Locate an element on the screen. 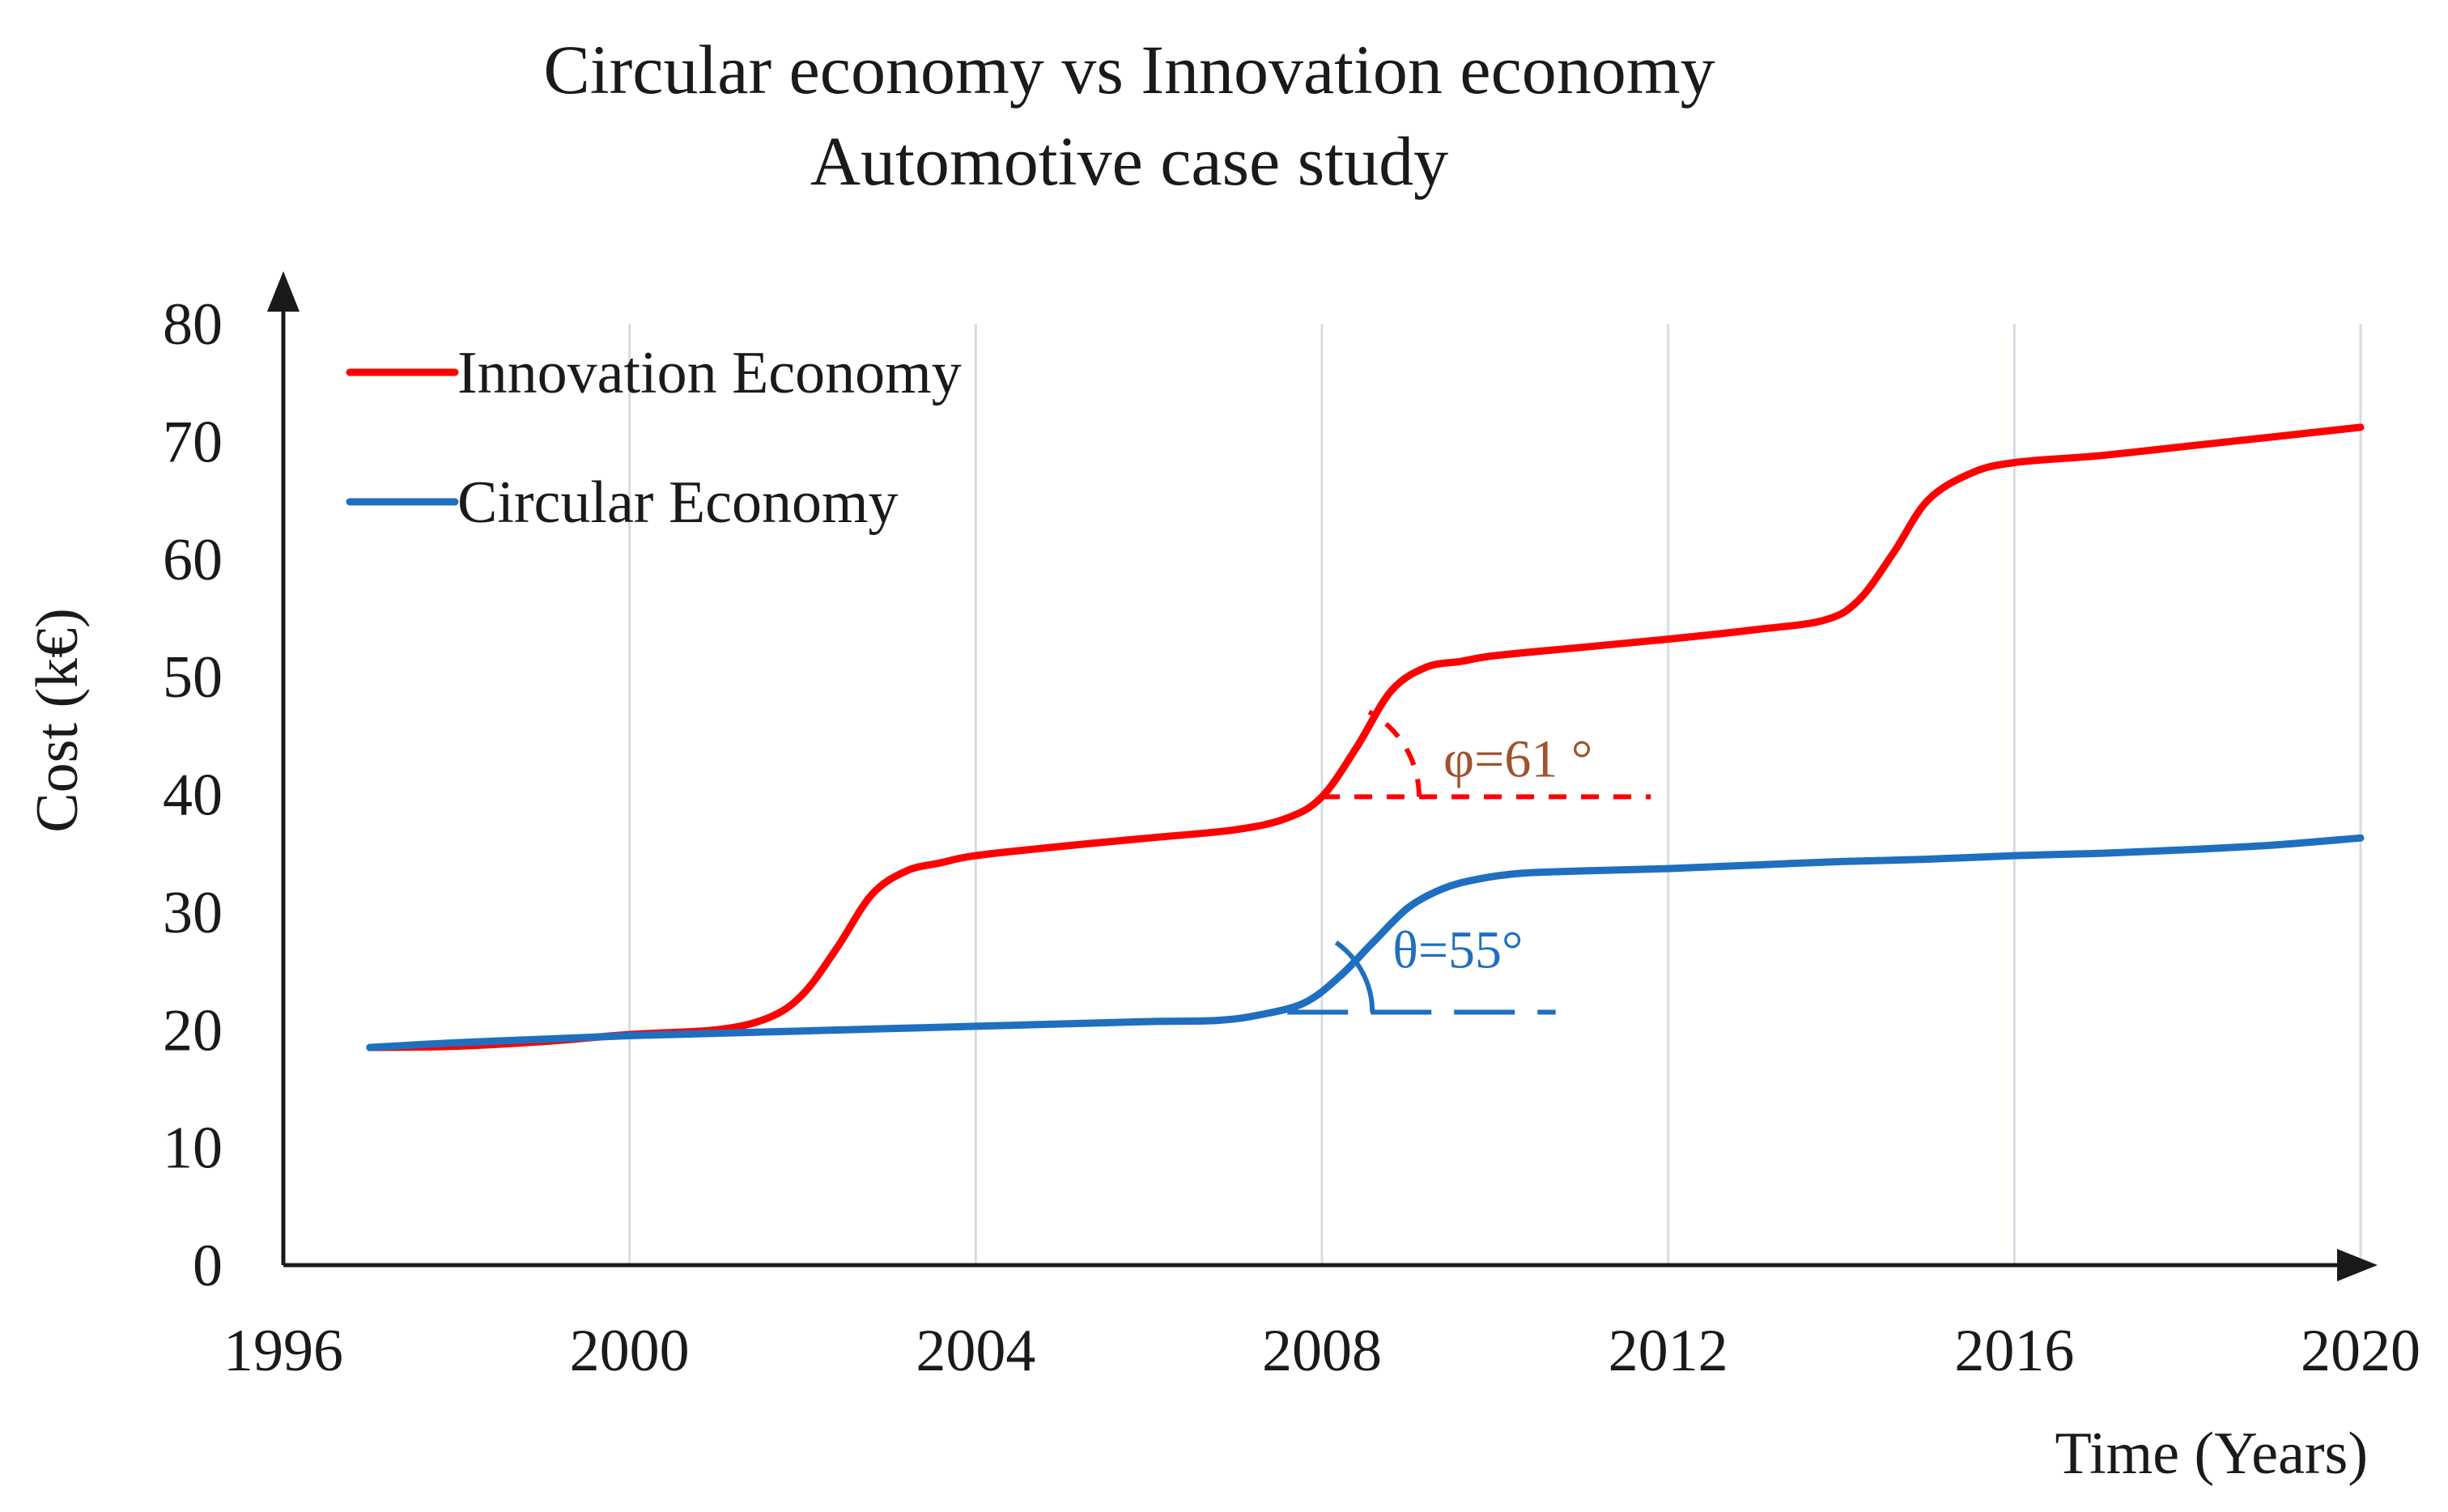  y-tick-label: 20 is located at coordinates (193, 1030).